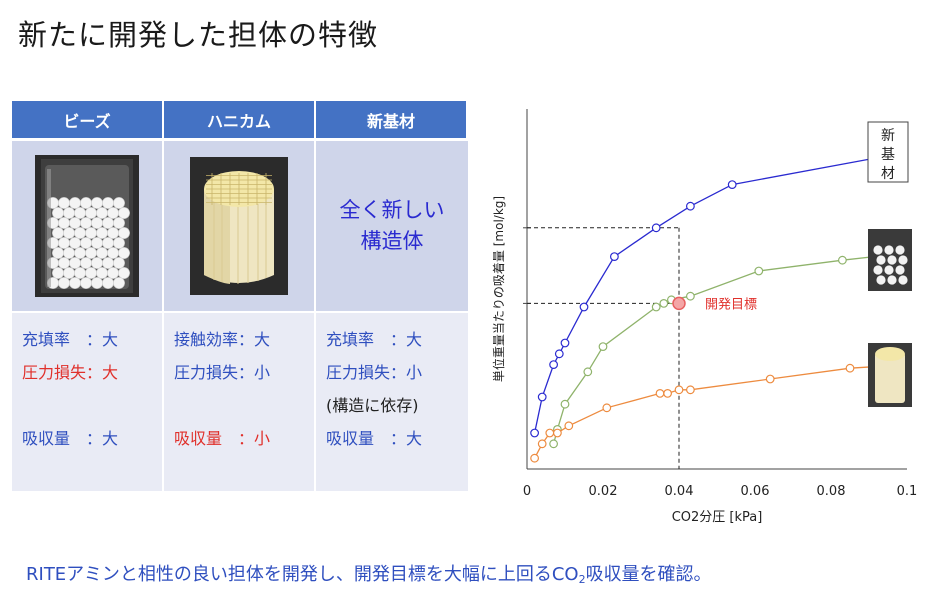 Image resolution: width=940 pixels, height=602 pixels. I want to click on legend-char: 基, so click(888, 154).